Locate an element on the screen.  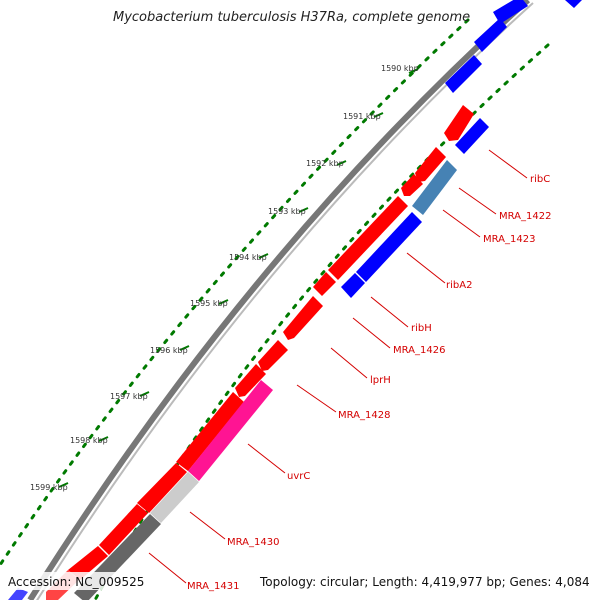
gene-lprH is located at coordinates (273, 355).